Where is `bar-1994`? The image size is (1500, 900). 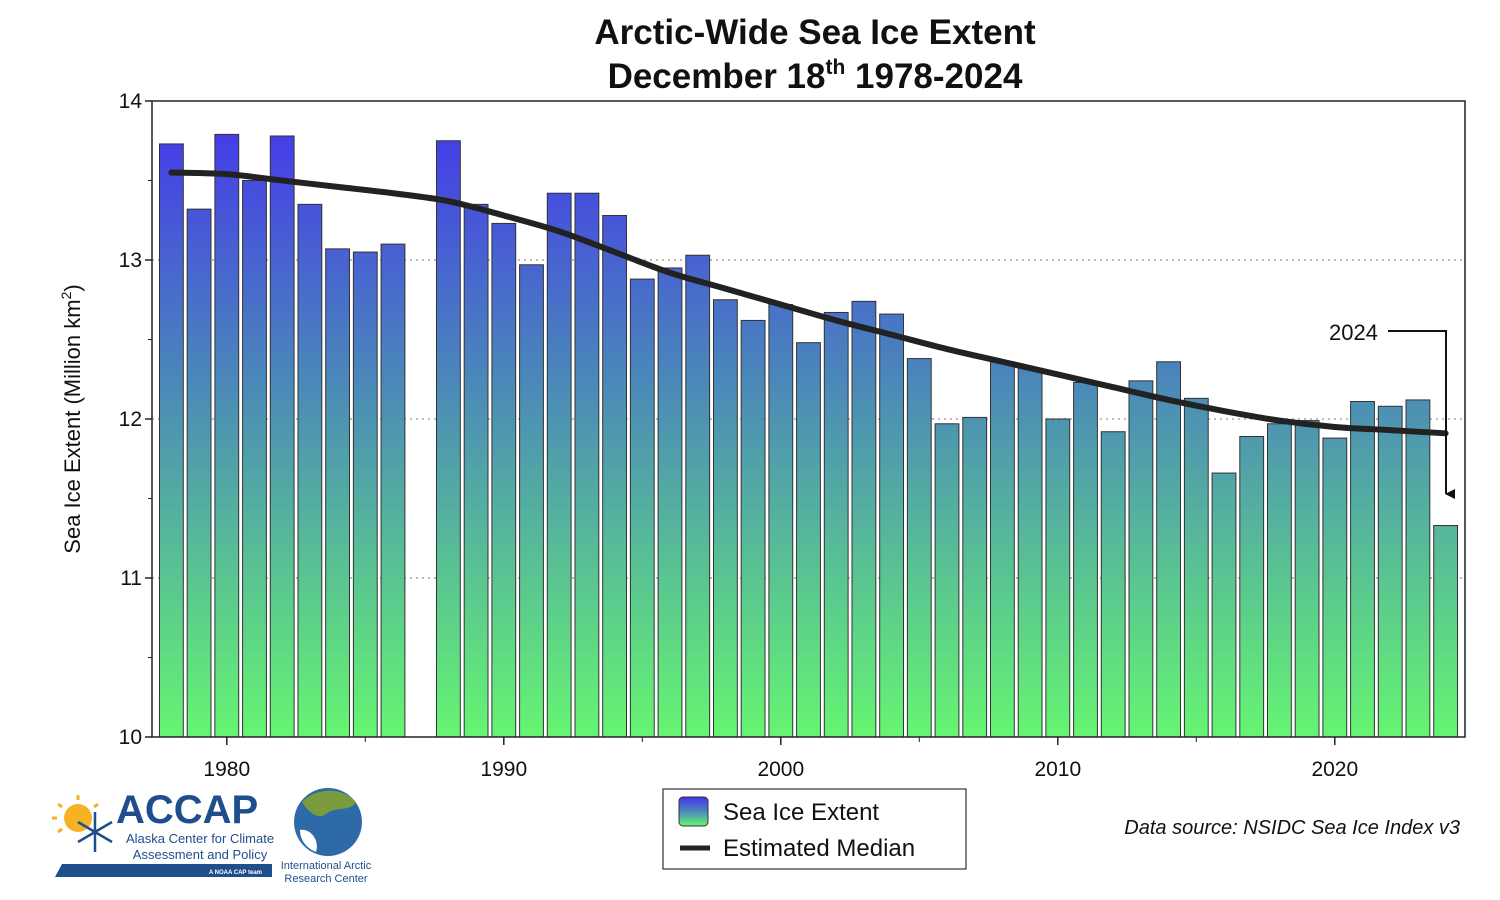
bar-1994 is located at coordinates (615, 476).